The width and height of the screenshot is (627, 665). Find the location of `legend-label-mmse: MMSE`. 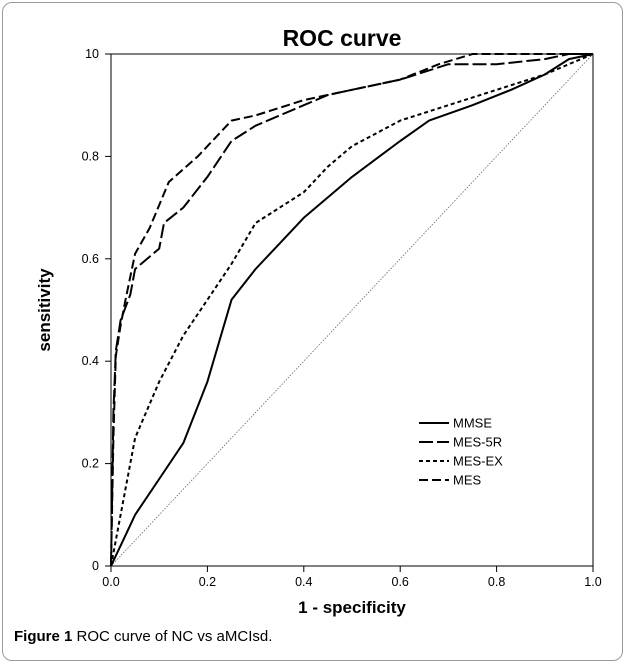

legend-label-mmse: MMSE is located at coordinates (472, 423).